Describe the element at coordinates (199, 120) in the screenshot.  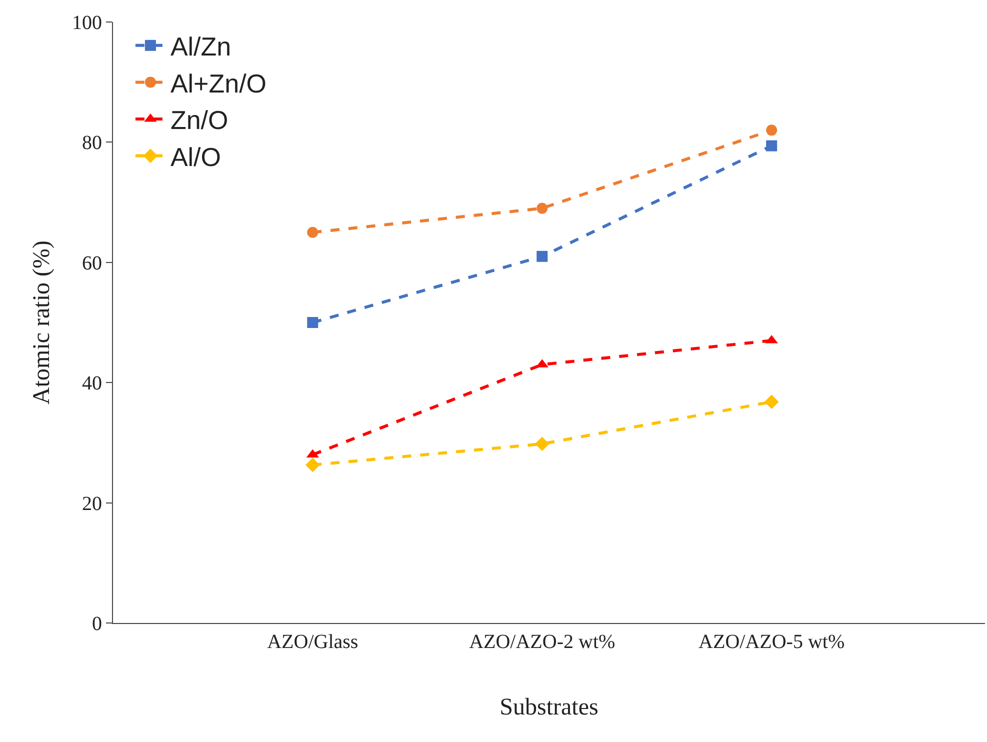
I see `legend-label: Zn/O` at that location.